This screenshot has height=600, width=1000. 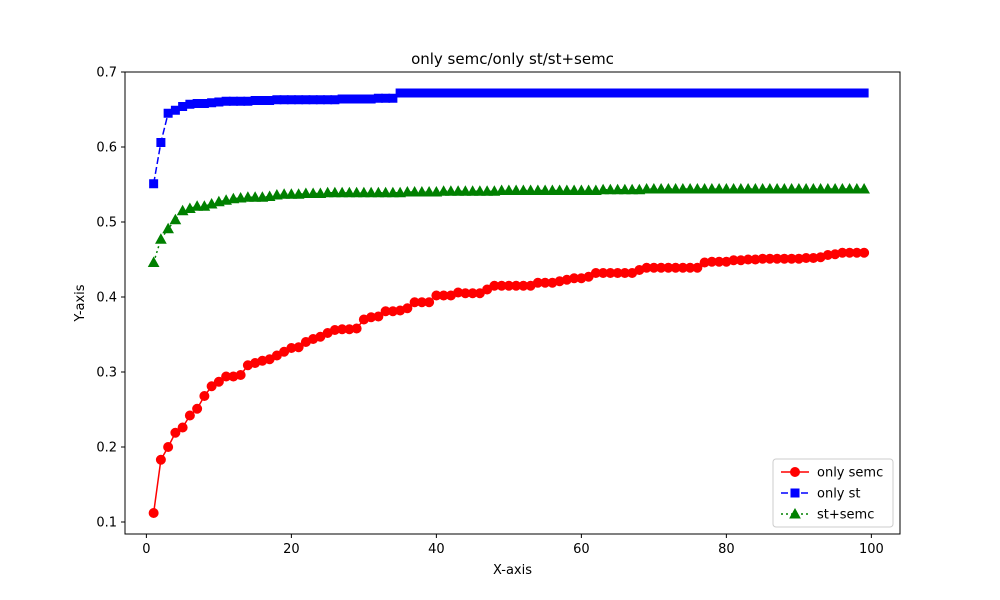 I want to click on y-tick-label: 0.7, so click(x=106, y=73).